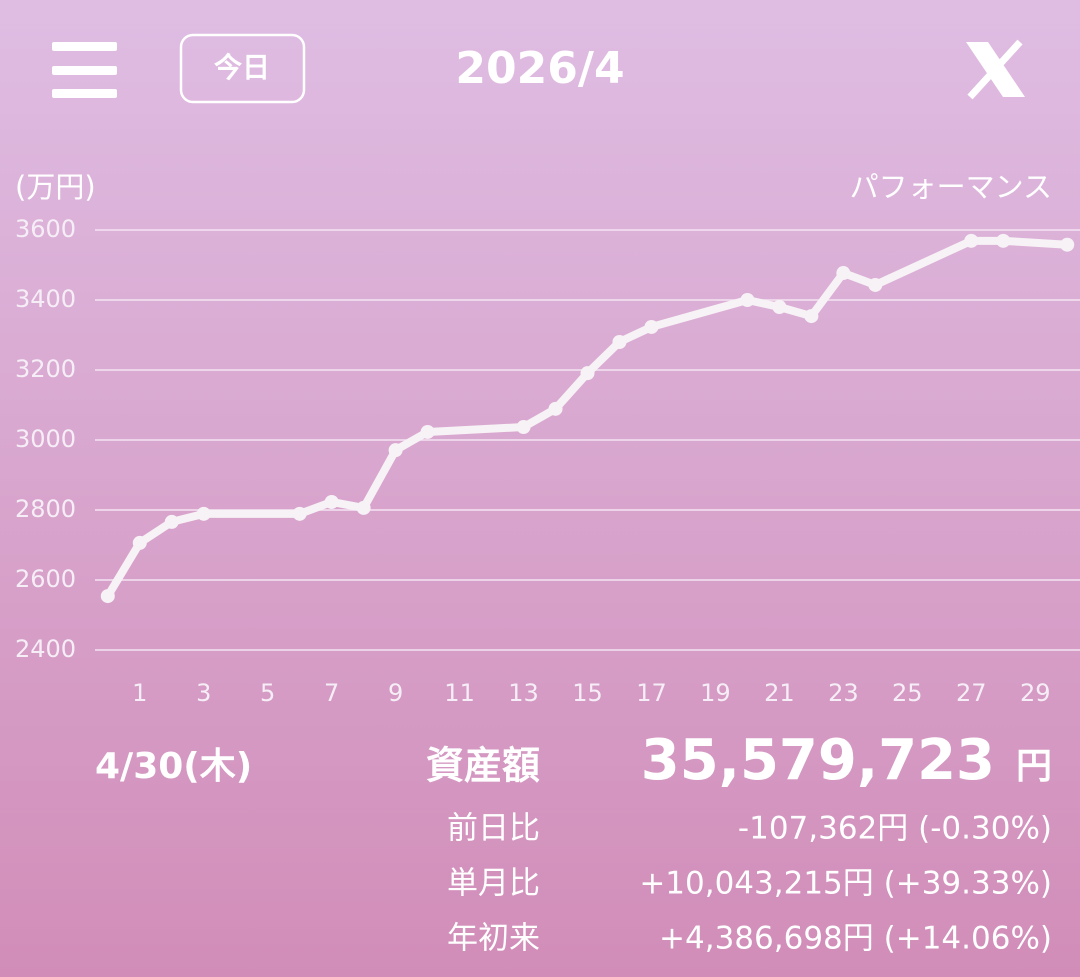 Image resolution: width=1080 pixels, height=977 pixels. I want to click on asset-amount: 35,579,723, so click(818, 760).